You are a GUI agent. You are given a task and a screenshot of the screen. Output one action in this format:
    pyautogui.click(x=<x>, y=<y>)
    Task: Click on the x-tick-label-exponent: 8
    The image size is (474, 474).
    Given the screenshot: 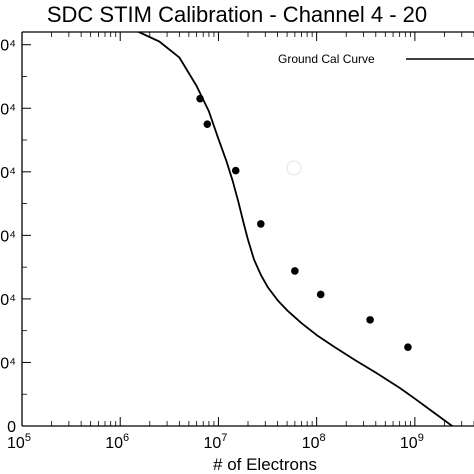 What is the action you would take?
    pyautogui.click(x=322, y=438)
    